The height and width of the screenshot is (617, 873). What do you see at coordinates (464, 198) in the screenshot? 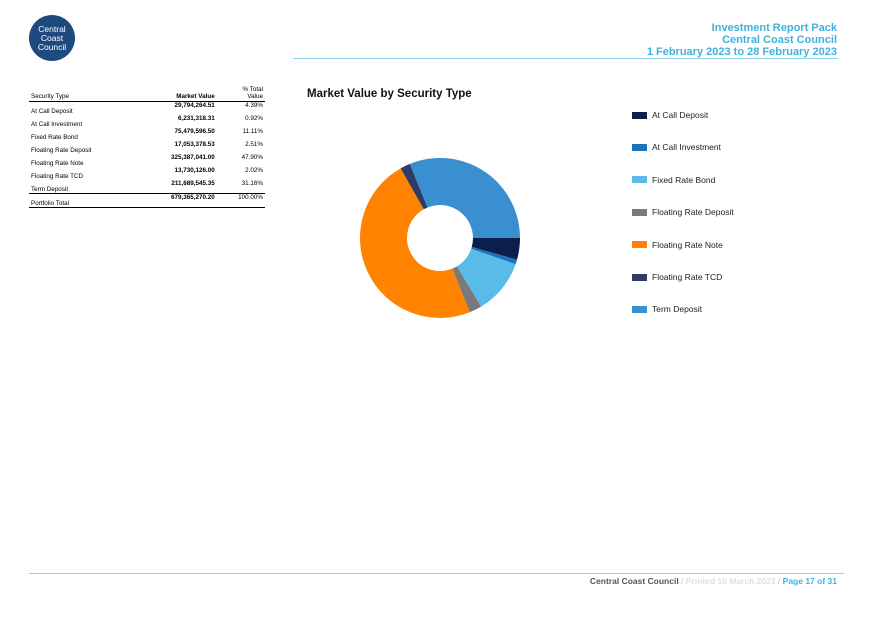
I see `slice-term-deposit` at bounding box center [464, 198].